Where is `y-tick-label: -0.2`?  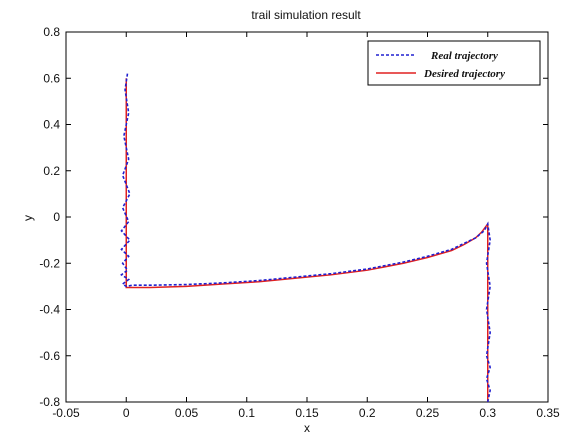 y-tick-label: -0.2 is located at coordinates (49, 263).